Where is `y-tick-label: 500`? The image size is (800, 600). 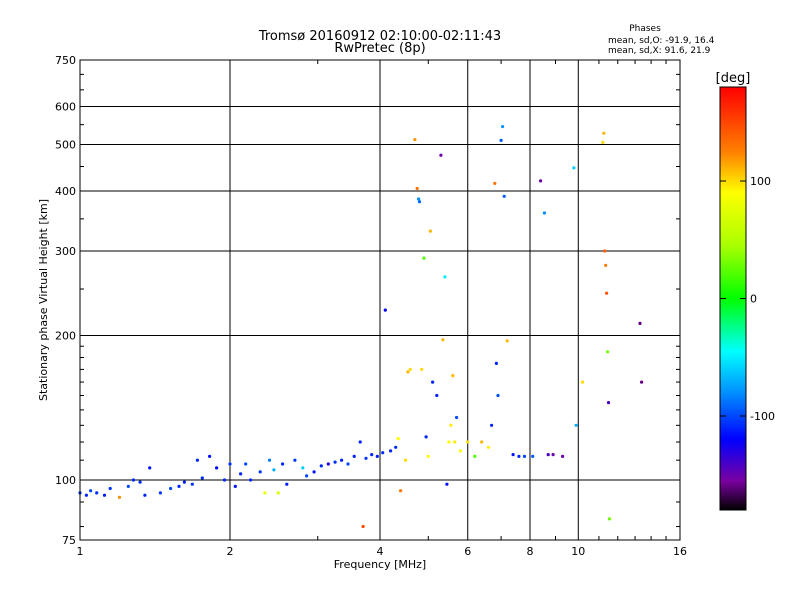
y-tick-label: 500 is located at coordinates (65, 145).